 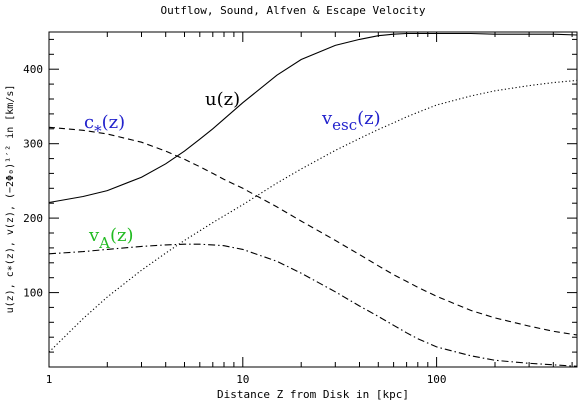 What do you see at coordinates (33, 293) in the screenshot?
I see `y-tick-label: 100` at bounding box center [33, 293].